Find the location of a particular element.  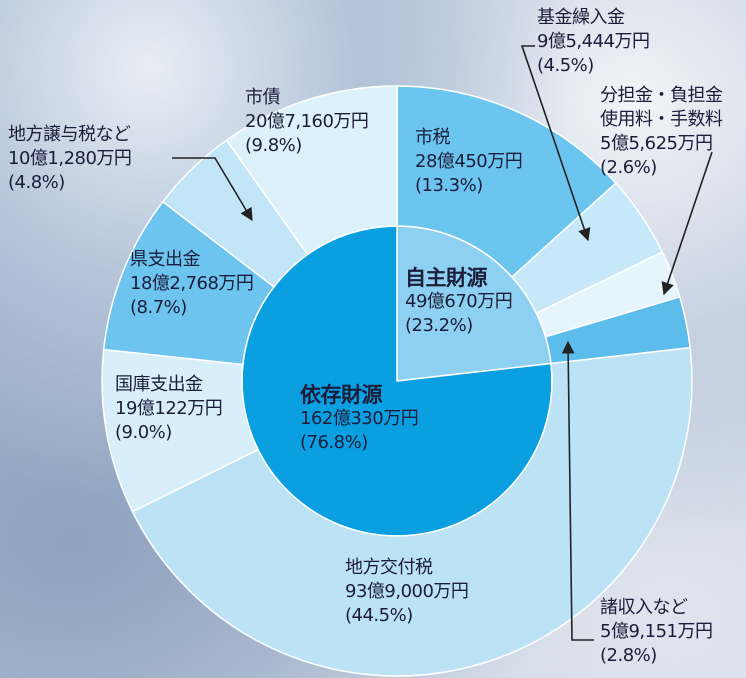

slice-label: 基金繰入金 9億5,444万円 (4.5%) is located at coordinates (593, 42).